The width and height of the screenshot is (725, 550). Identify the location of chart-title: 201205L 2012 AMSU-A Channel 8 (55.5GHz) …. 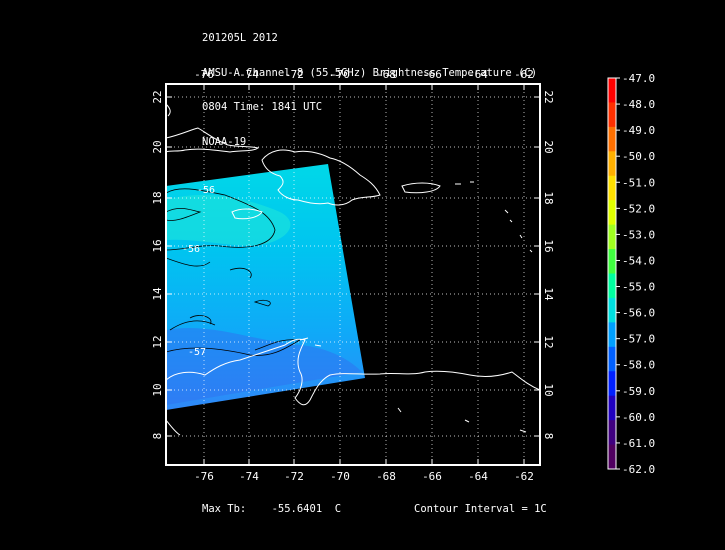
(369, 85).